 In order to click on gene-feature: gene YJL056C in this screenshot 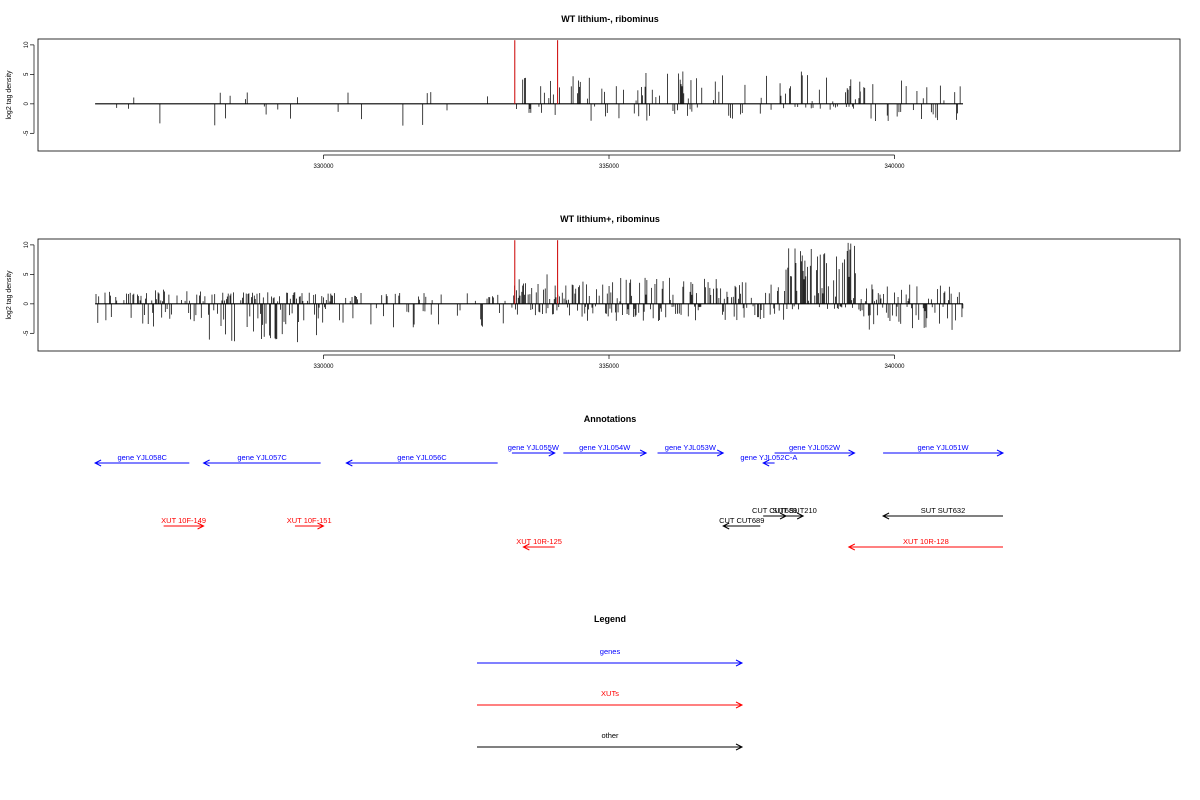, I will do `click(421, 460)`.